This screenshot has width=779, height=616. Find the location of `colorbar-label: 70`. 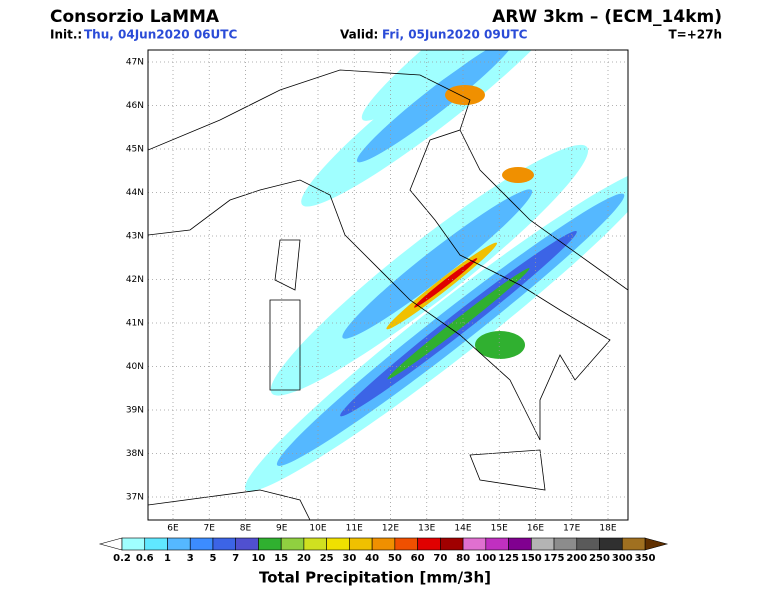

colorbar-label: 70 is located at coordinates (440, 558).